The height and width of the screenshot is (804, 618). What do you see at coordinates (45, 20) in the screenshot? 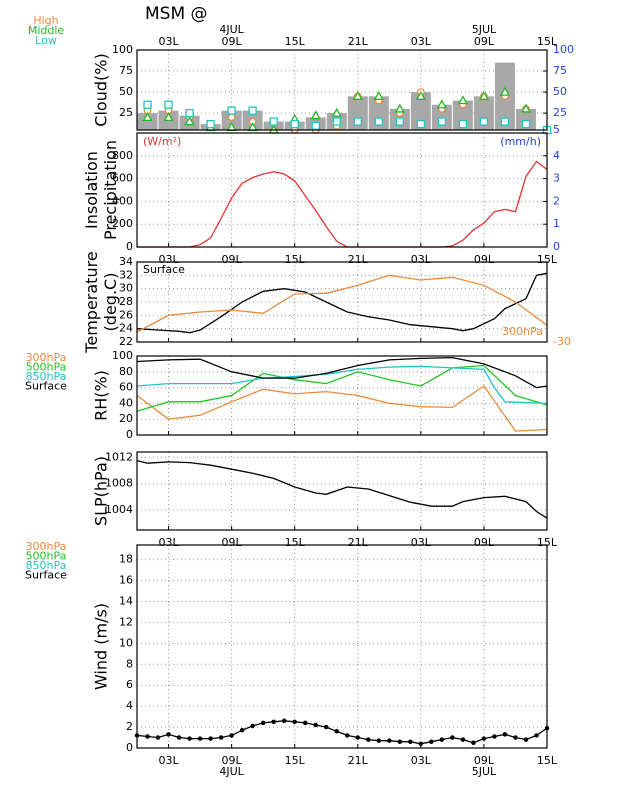
I see `legend-label: High` at bounding box center [45, 20].